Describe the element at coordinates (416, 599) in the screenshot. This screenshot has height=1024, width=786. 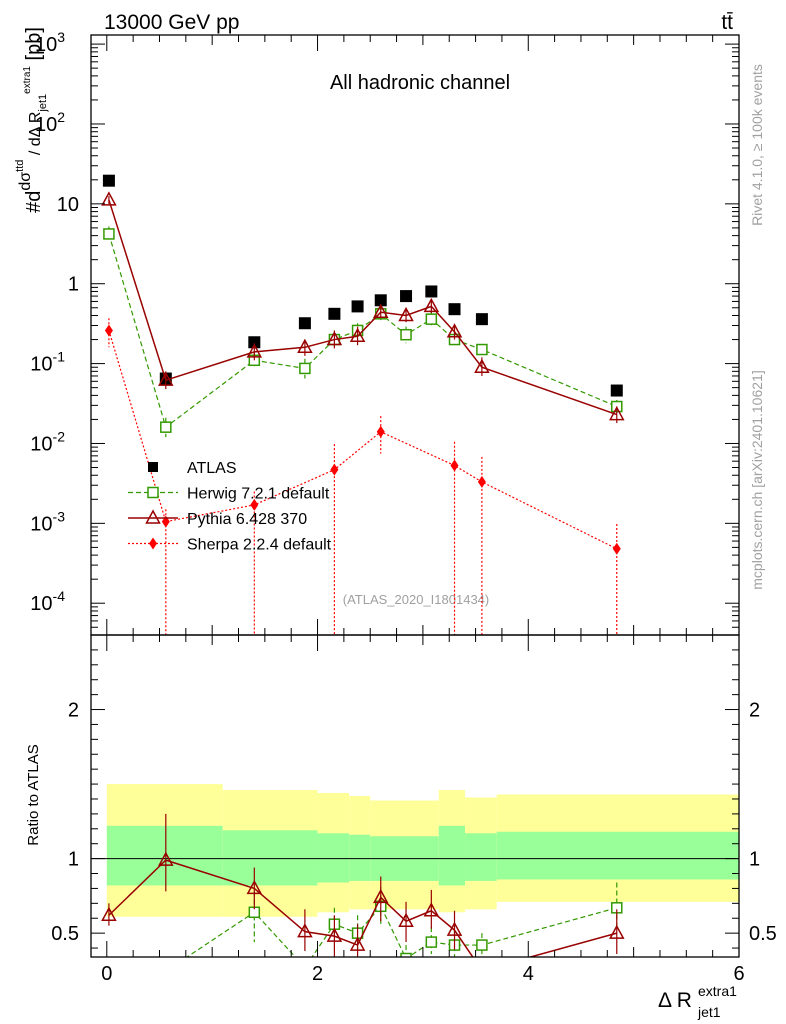
I see `analysis-label: (ATLAS_2020_I1801434)` at that location.